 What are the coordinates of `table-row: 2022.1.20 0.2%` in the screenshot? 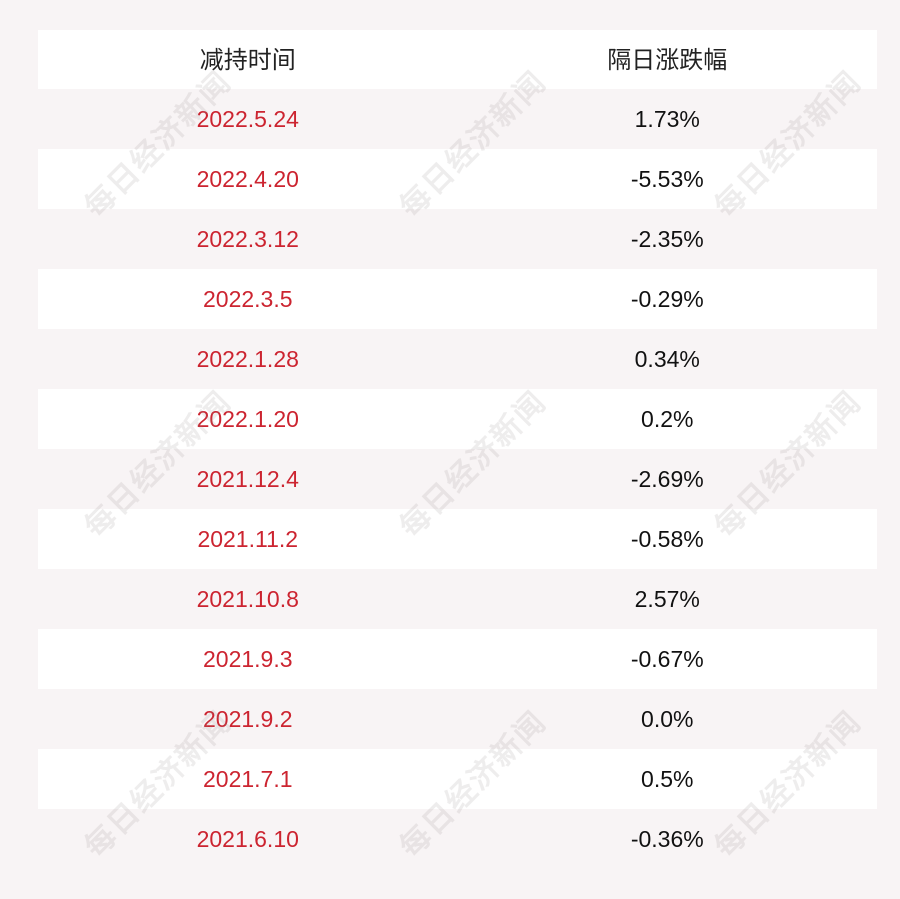 It's located at (457, 419).